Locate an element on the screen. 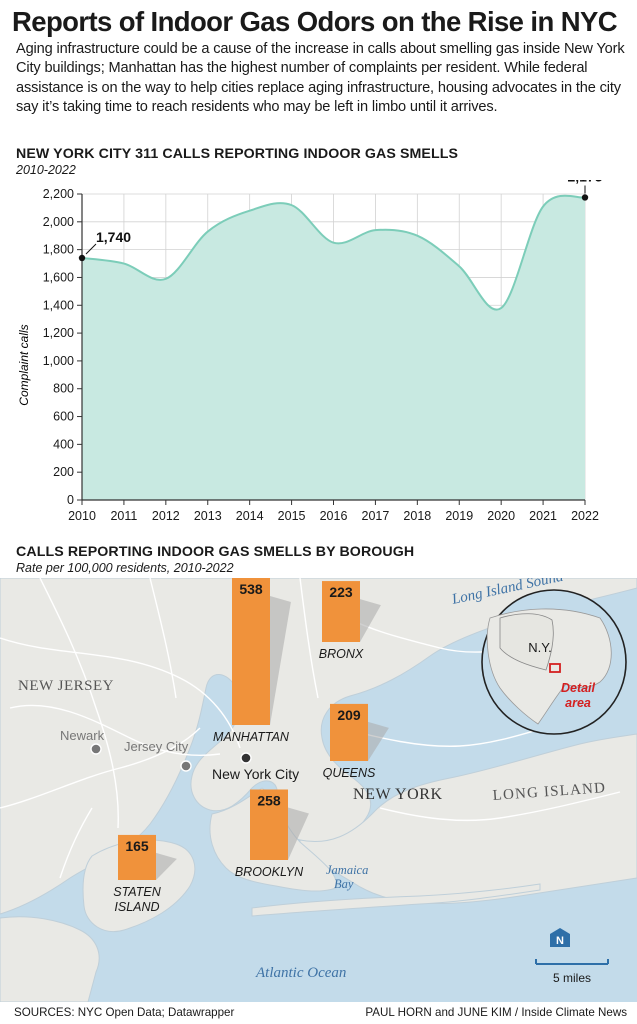 The image size is (637, 1024). x-tick-label: 2019 is located at coordinates (459, 516).